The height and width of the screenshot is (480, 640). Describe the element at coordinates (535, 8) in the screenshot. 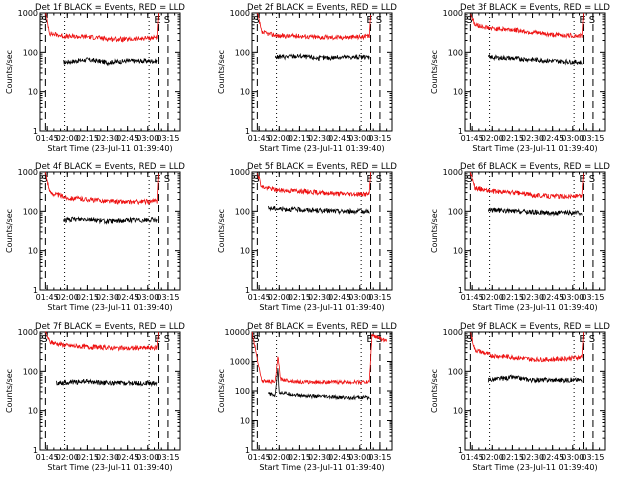

I see `panel-title: Det 3f BLACK = Events, RED = LLD` at that location.